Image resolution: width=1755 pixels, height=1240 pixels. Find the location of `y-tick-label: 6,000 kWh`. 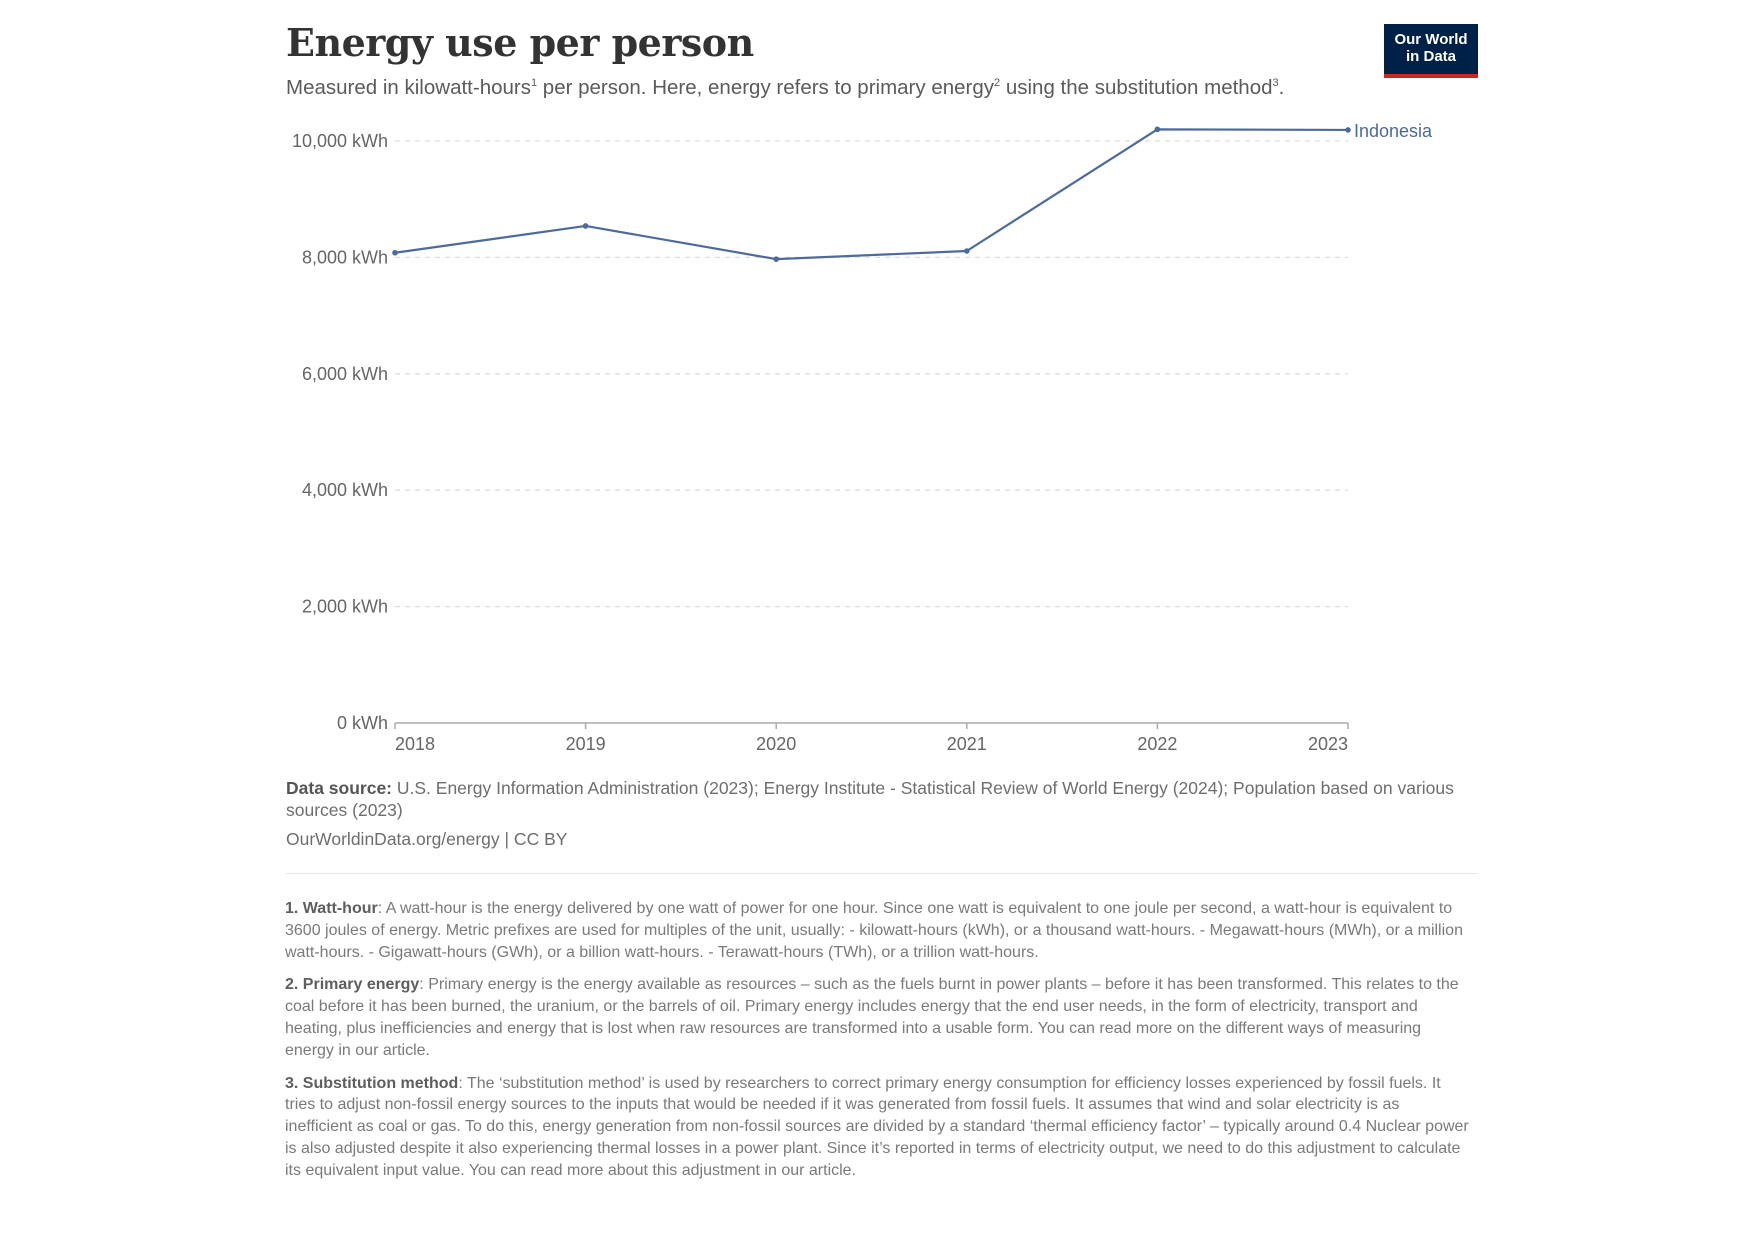

y-tick-label: 6,000 kWh is located at coordinates (345, 374).